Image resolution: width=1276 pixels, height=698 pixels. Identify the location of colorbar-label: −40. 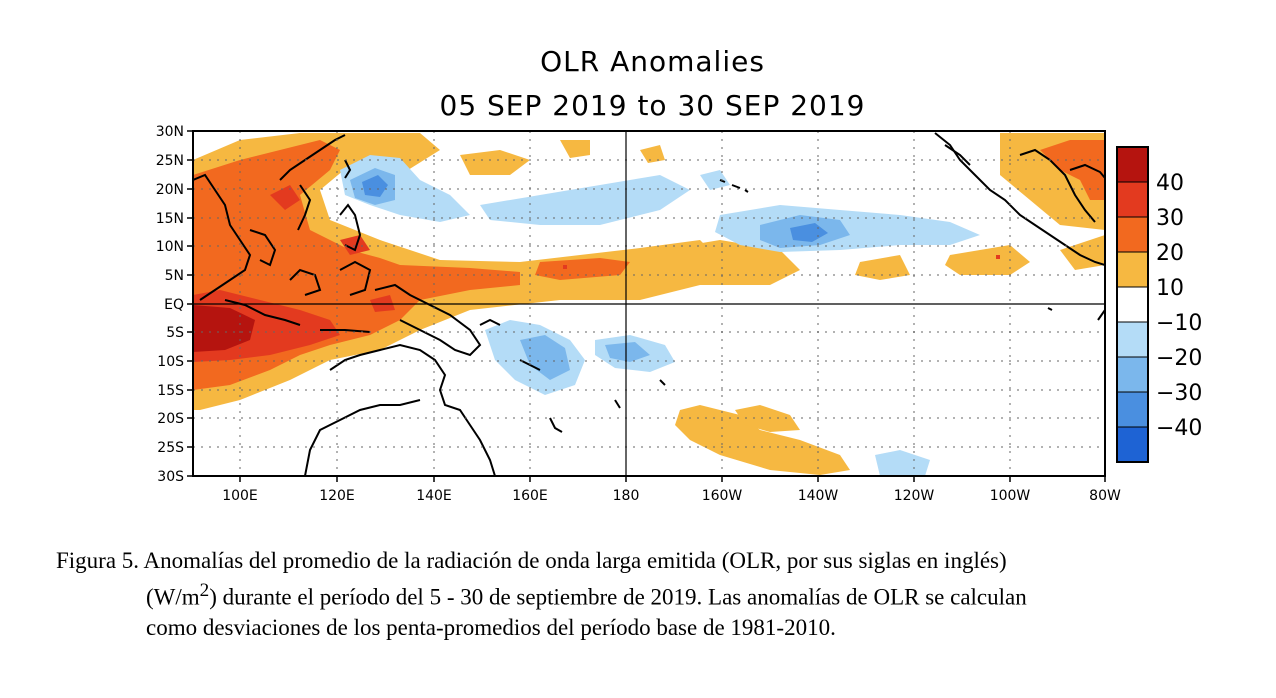
(1179, 428).